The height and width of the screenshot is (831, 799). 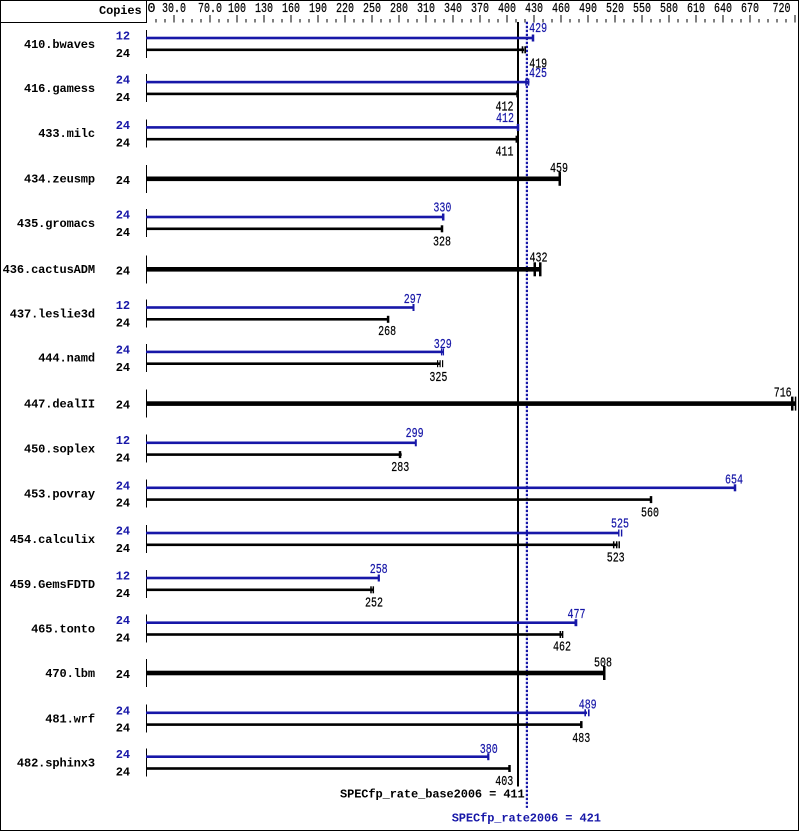 I want to click on svg-text: 330, so click(x=442, y=209).